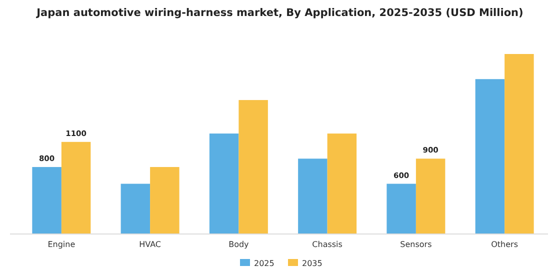 This screenshot has width=560, height=280. I want to click on x-tick-label: HVAC, so click(150, 244).